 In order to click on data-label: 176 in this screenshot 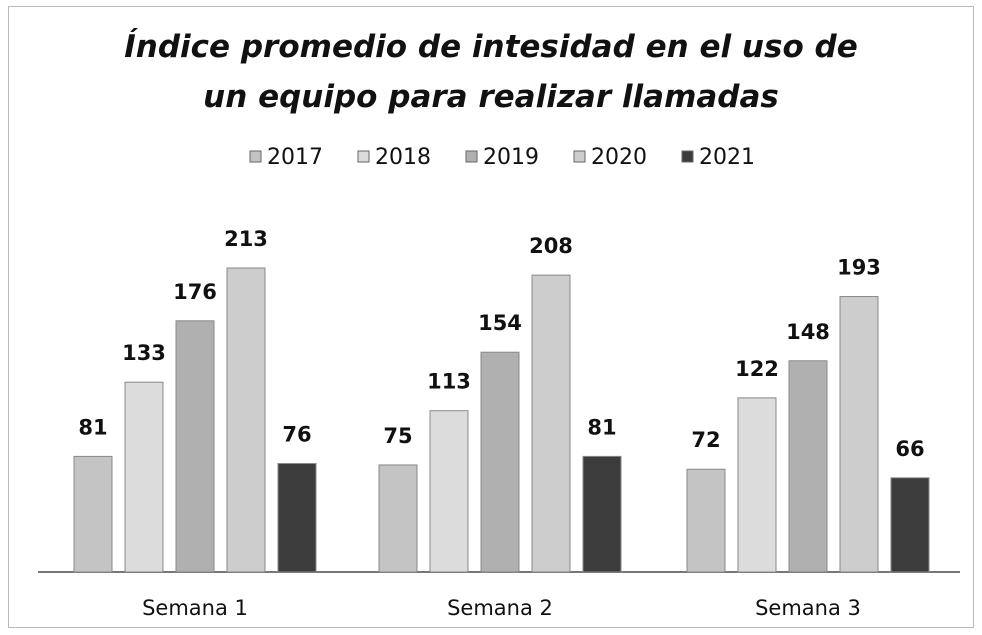, I will do `click(195, 292)`.